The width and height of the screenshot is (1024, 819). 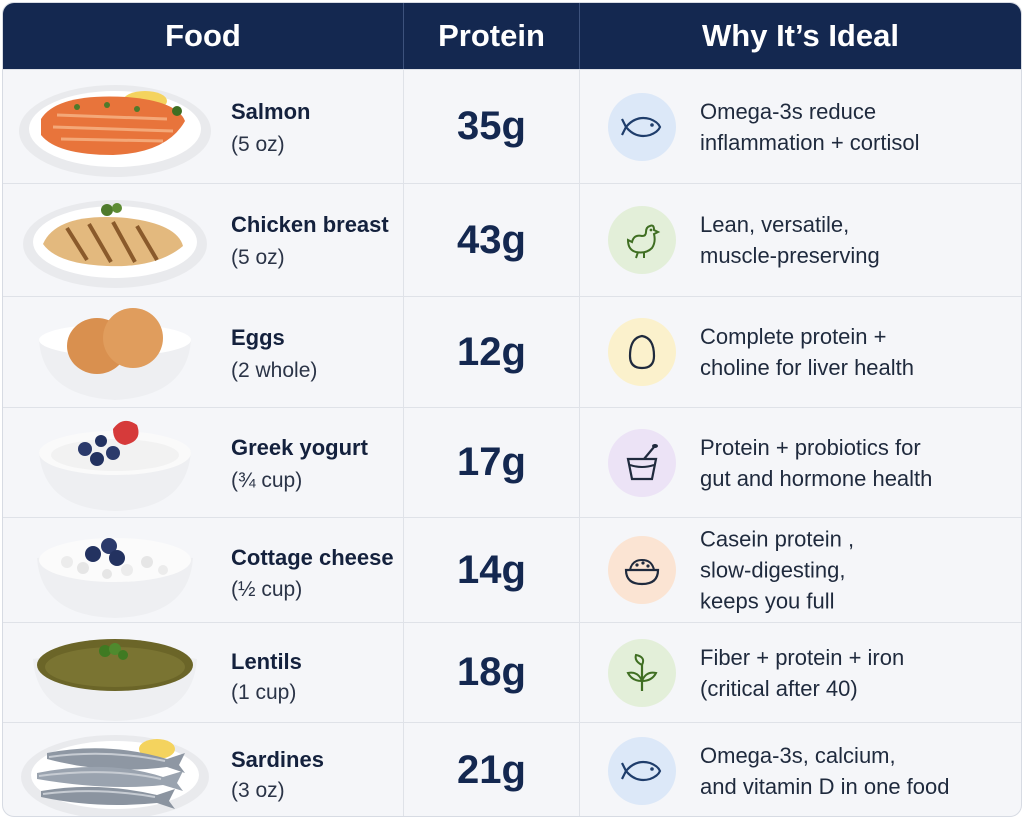 What do you see at coordinates (264, 692) in the screenshot?
I see `food-portion: (1 cup)` at bounding box center [264, 692].